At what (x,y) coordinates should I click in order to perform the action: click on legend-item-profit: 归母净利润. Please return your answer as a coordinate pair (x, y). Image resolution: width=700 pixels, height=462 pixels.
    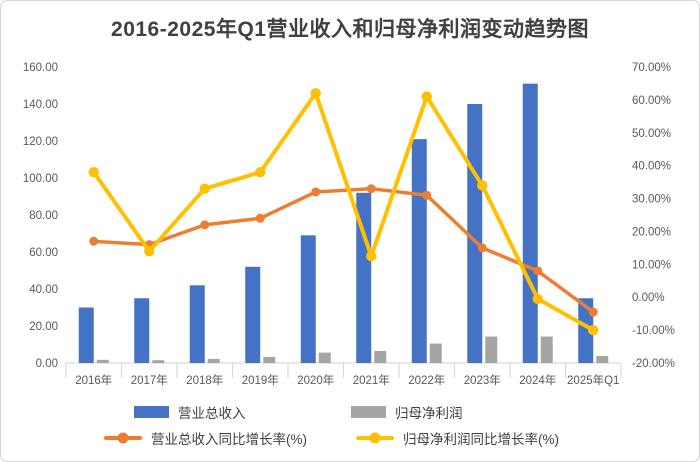
    Looking at the image, I should click on (407, 412).